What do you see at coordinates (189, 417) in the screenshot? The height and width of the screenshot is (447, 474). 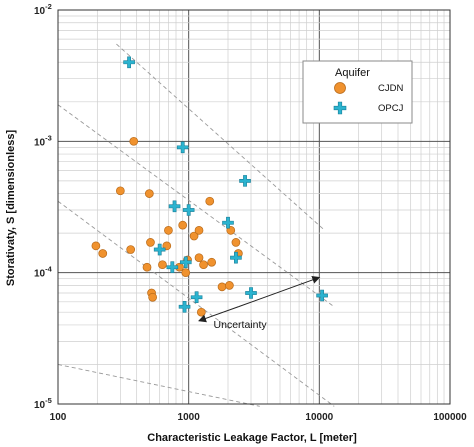 I see `x-tick-label: 1000` at bounding box center [189, 417].